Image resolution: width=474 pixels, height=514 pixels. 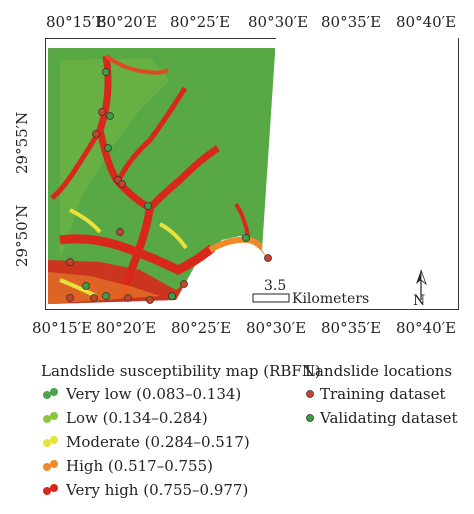 What do you see at coordinates (137, 418) in the screenshot?
I see `legend-map-label: Low (0.134–0.284)` at bounding box center [137, 418].